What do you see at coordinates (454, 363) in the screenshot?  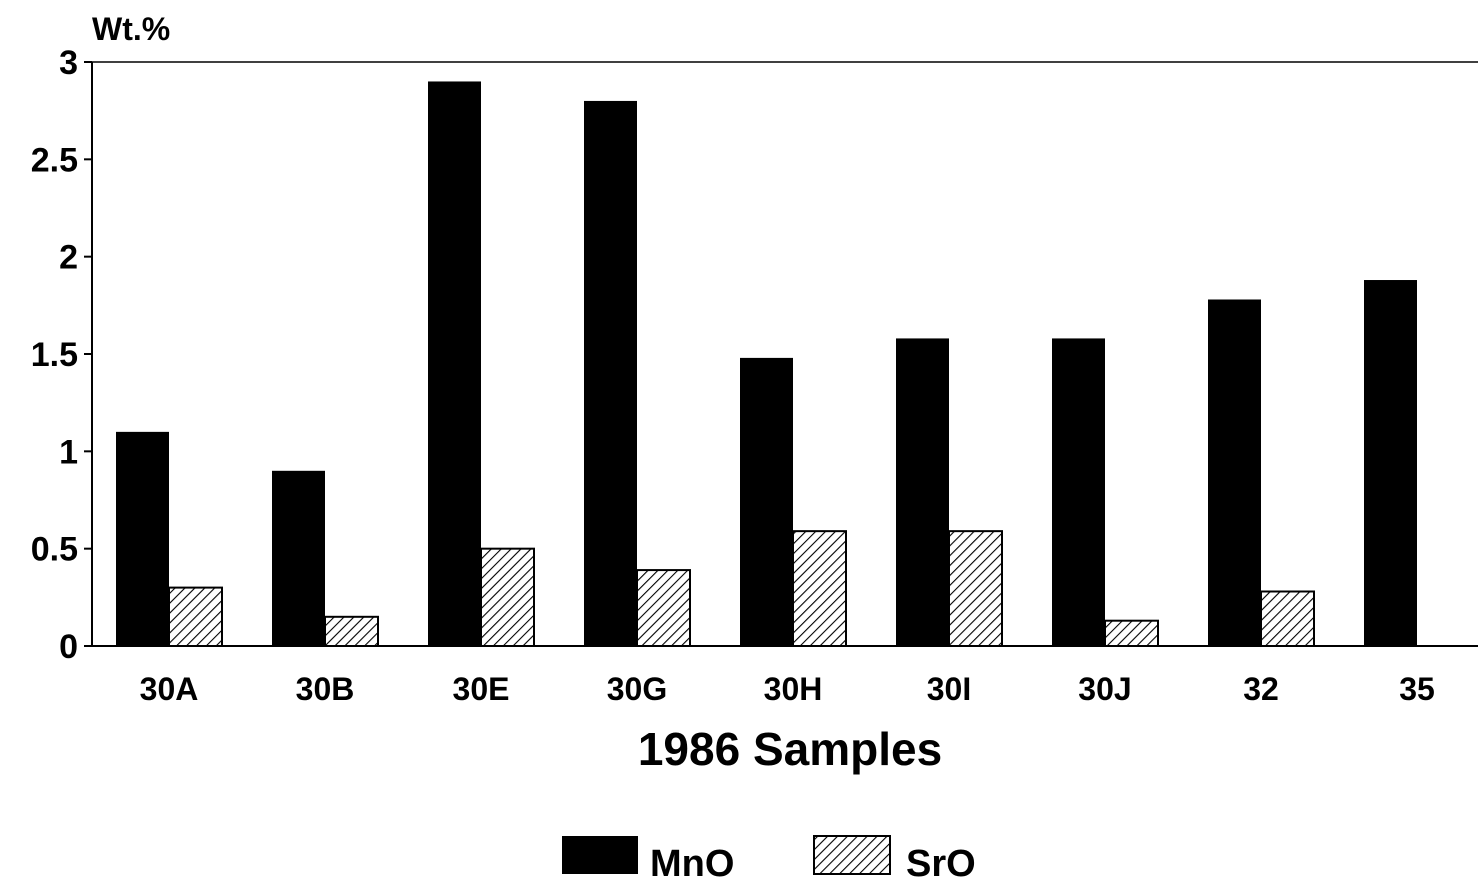 I see `bar-mno-30e` at bounding box center [454, 363].